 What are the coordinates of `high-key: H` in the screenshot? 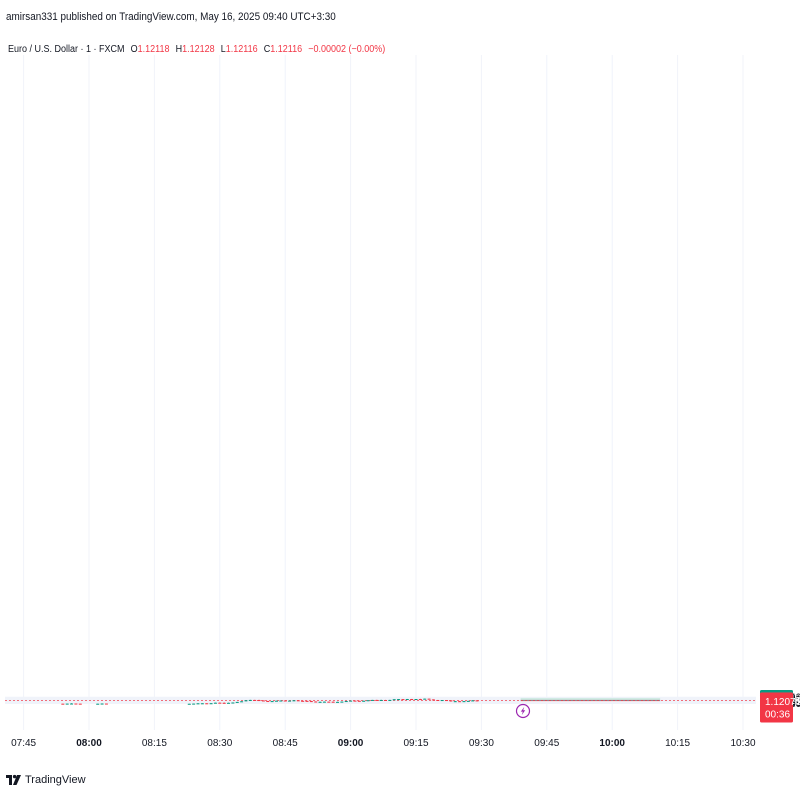 It's located at (179, 49).